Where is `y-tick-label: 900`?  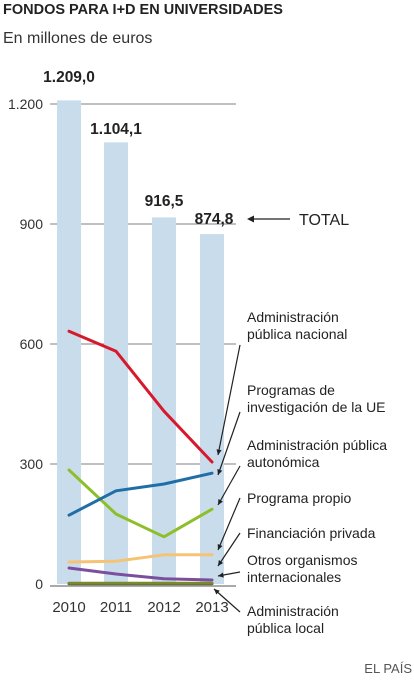
y-tick-label: 900 is located at coordinates (32, 224).